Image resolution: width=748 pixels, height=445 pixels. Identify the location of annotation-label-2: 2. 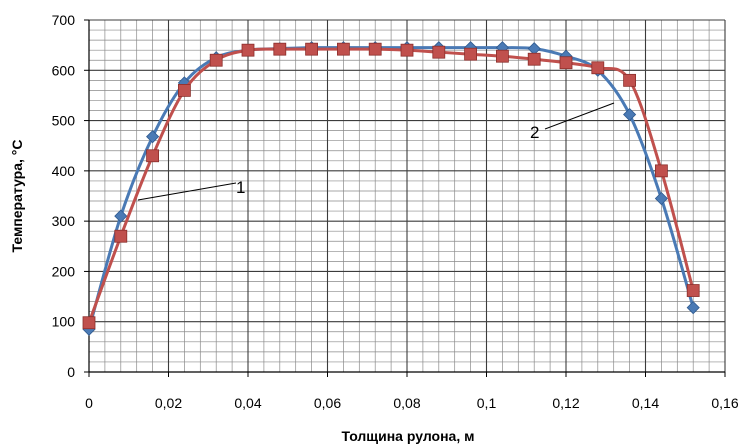
(534, 132).